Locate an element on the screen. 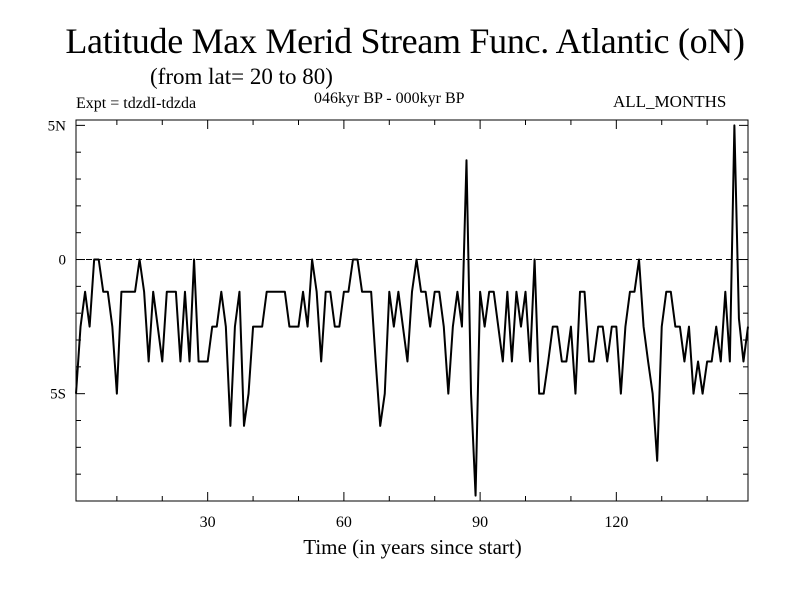 This screenshot has width=800, height=600. x-tick-label: 120 is located at coordinates (616, 522).